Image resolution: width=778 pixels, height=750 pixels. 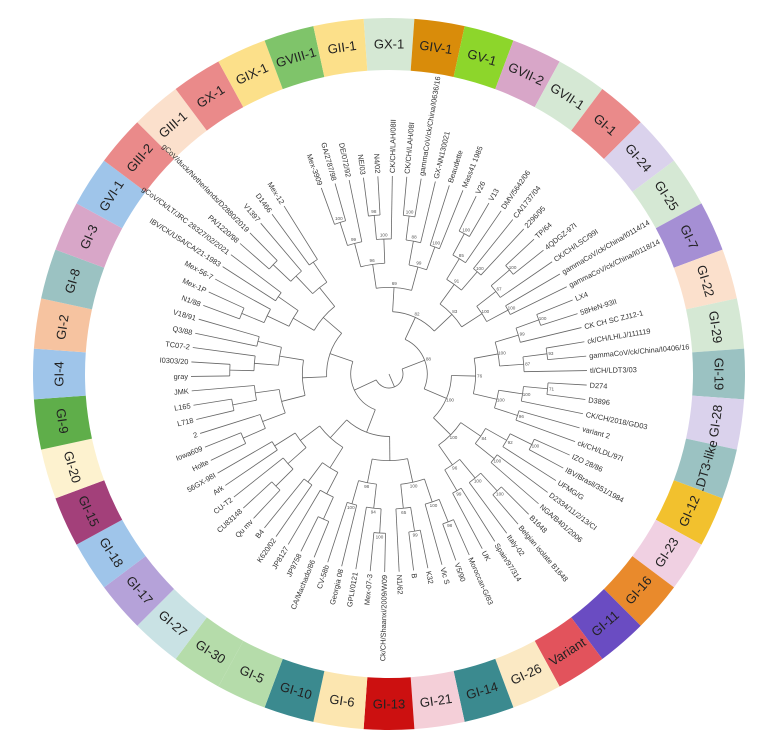 I want to click on bootstrap-value: 84, so click(x=485, y=438).